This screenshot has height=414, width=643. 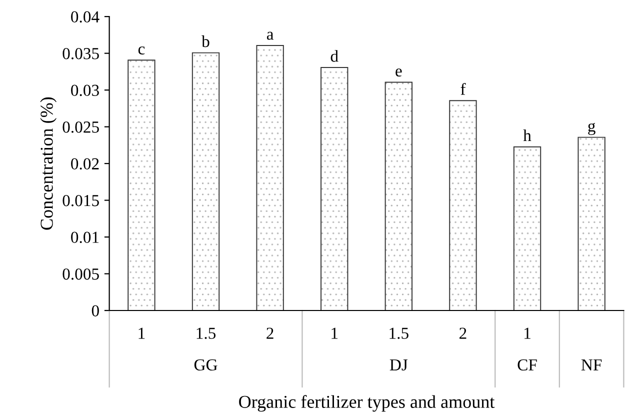 I want to click on y-tick-label: 0.005, so click(x=80, y=274).